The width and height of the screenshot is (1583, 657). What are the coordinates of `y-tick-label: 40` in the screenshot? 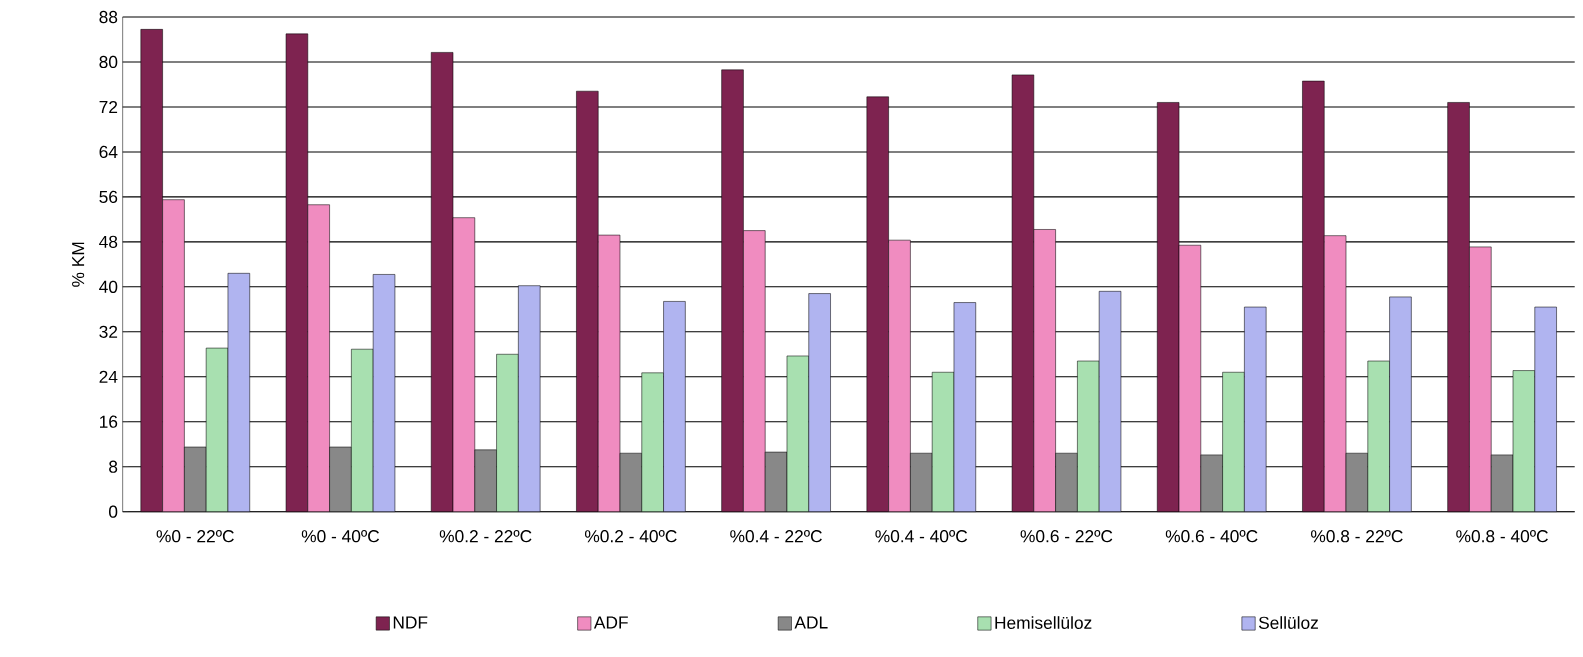 It's located at (108, 286).